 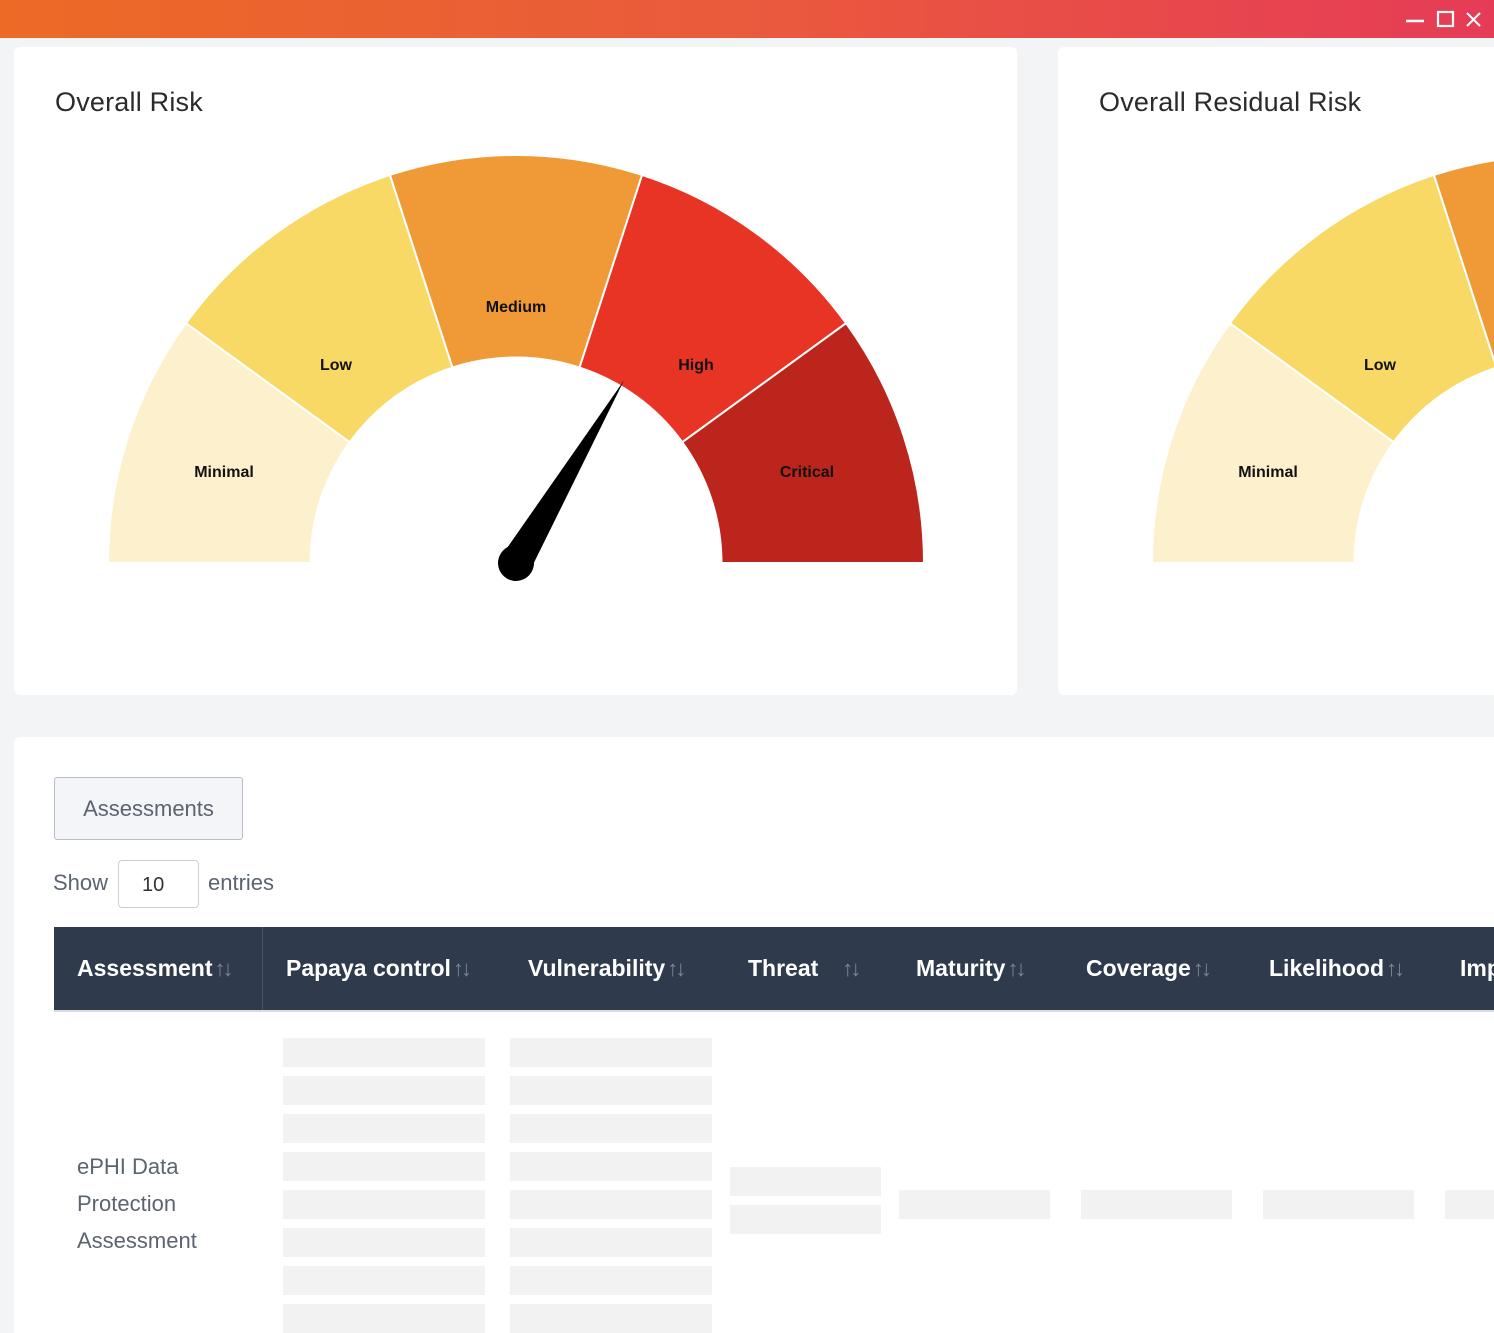 What do you see at coordinates (516, 261) in the screenshot?
I see `gauge-segment-medium` at bounding box center [516, 261].